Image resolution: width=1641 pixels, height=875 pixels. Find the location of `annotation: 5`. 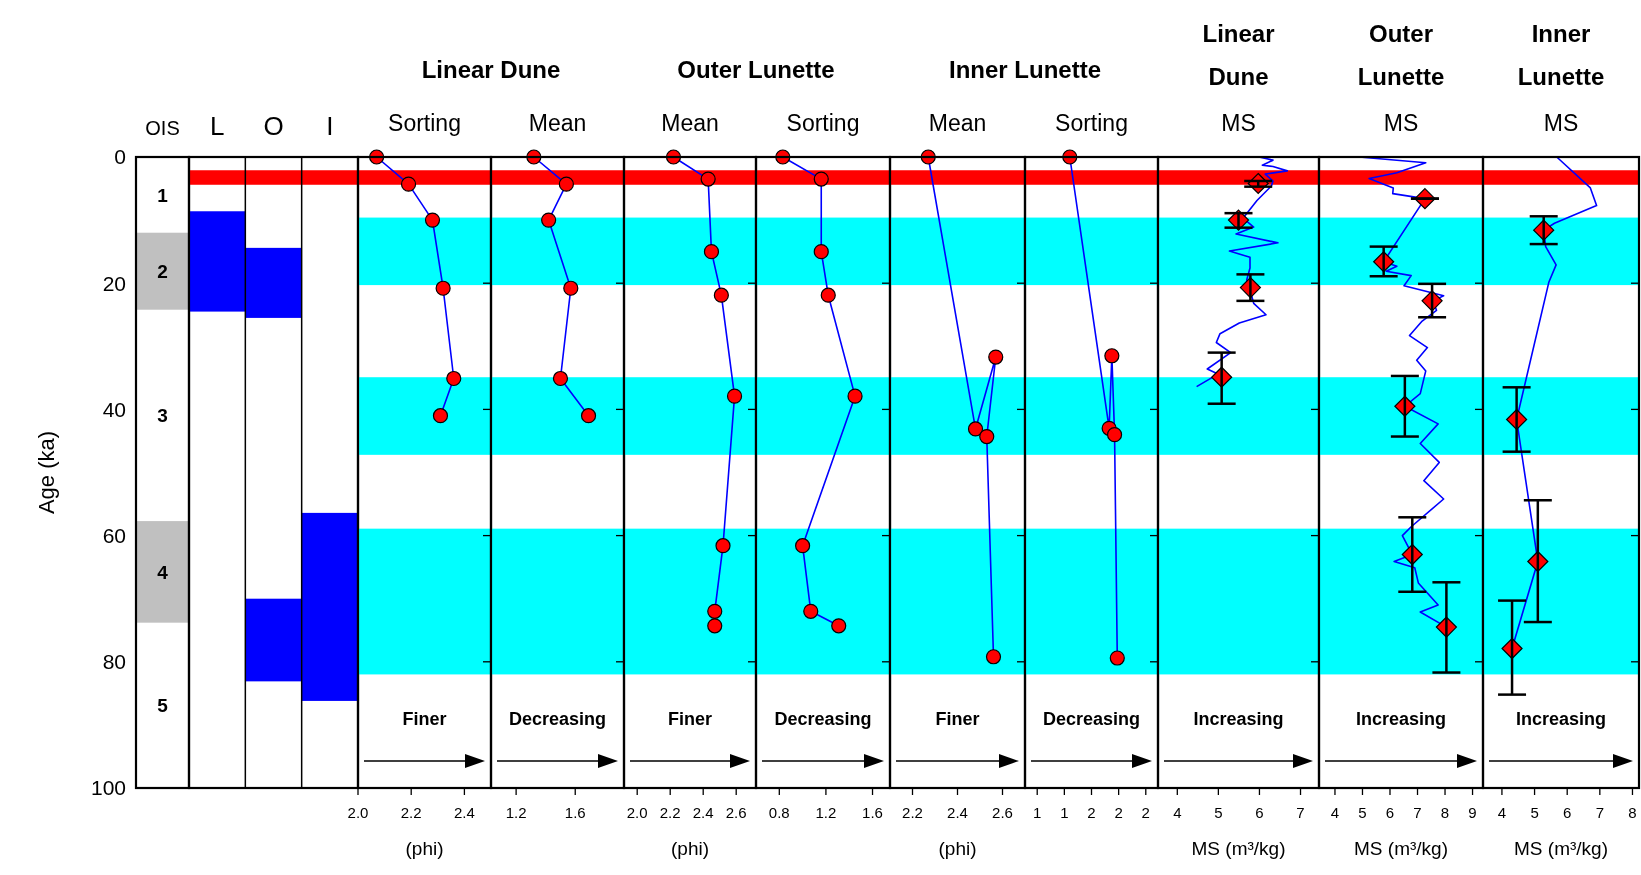

annotation: 5 is located at coordinates (163, 705).